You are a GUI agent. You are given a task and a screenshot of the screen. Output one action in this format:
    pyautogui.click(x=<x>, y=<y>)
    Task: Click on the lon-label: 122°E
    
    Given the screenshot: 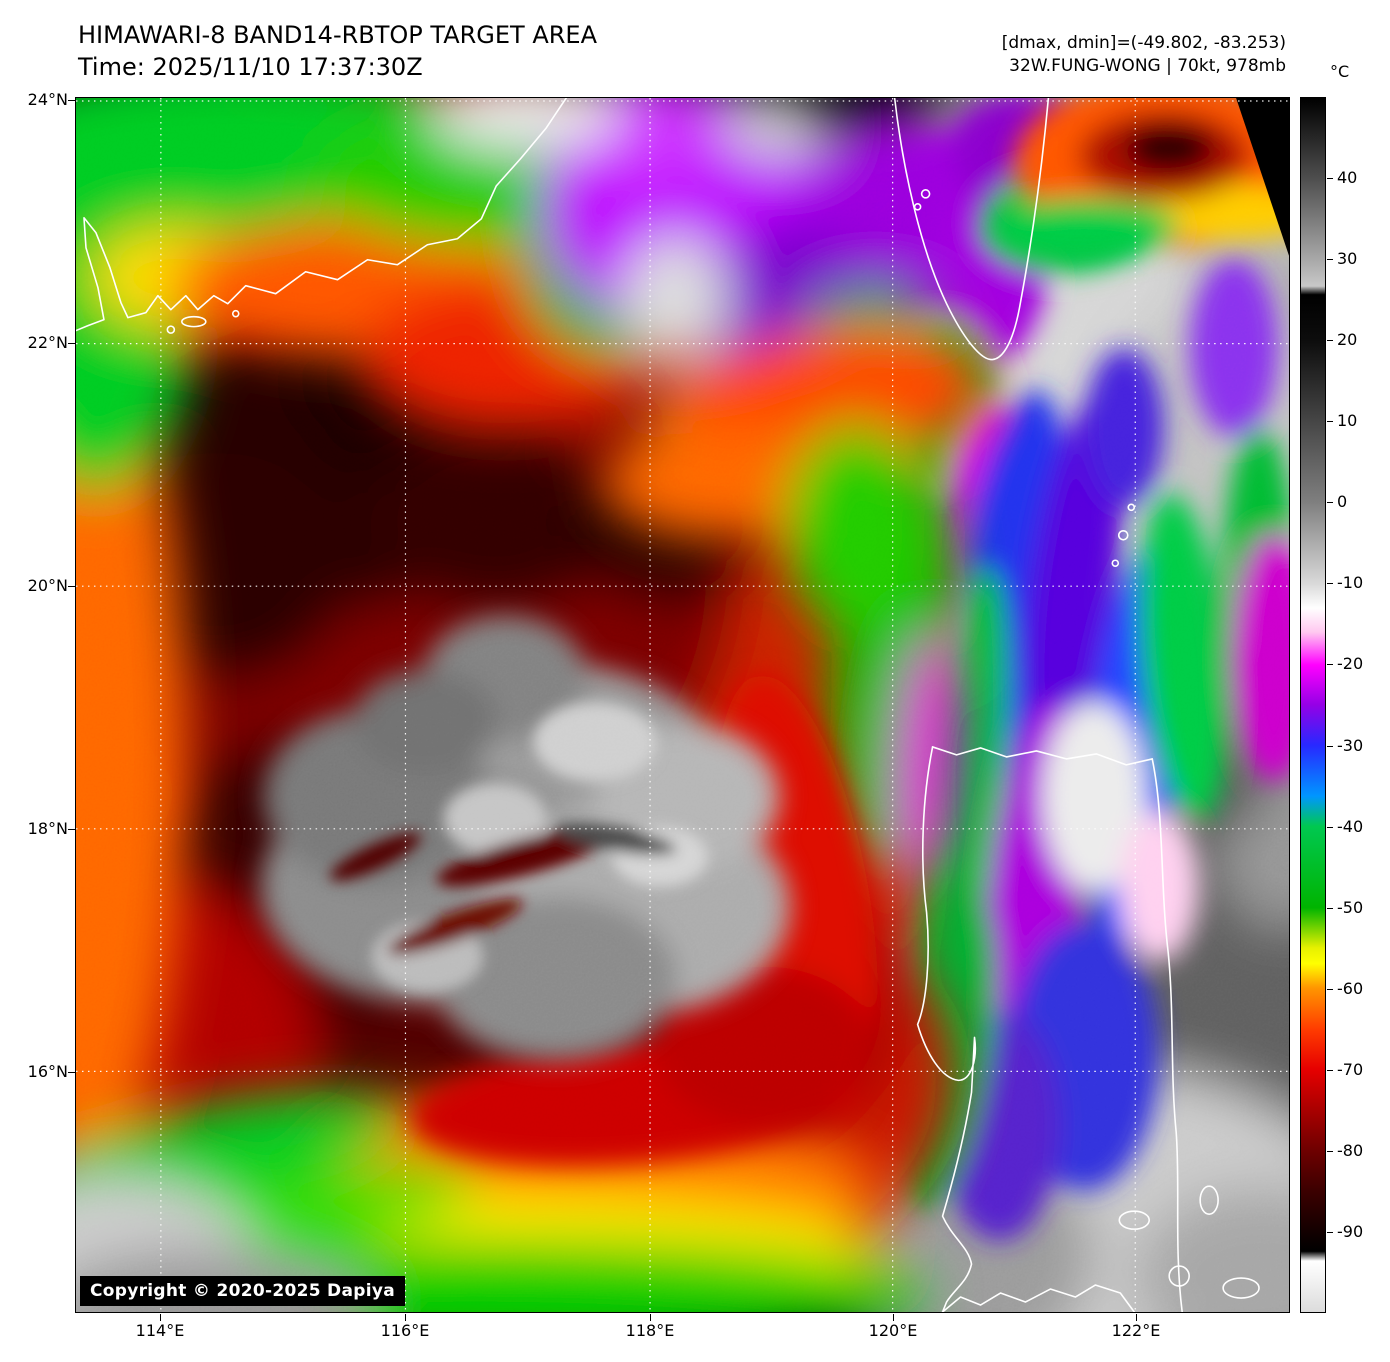 What is the action you would take?
    pyautogui.click(x=1136, y=1330)
    